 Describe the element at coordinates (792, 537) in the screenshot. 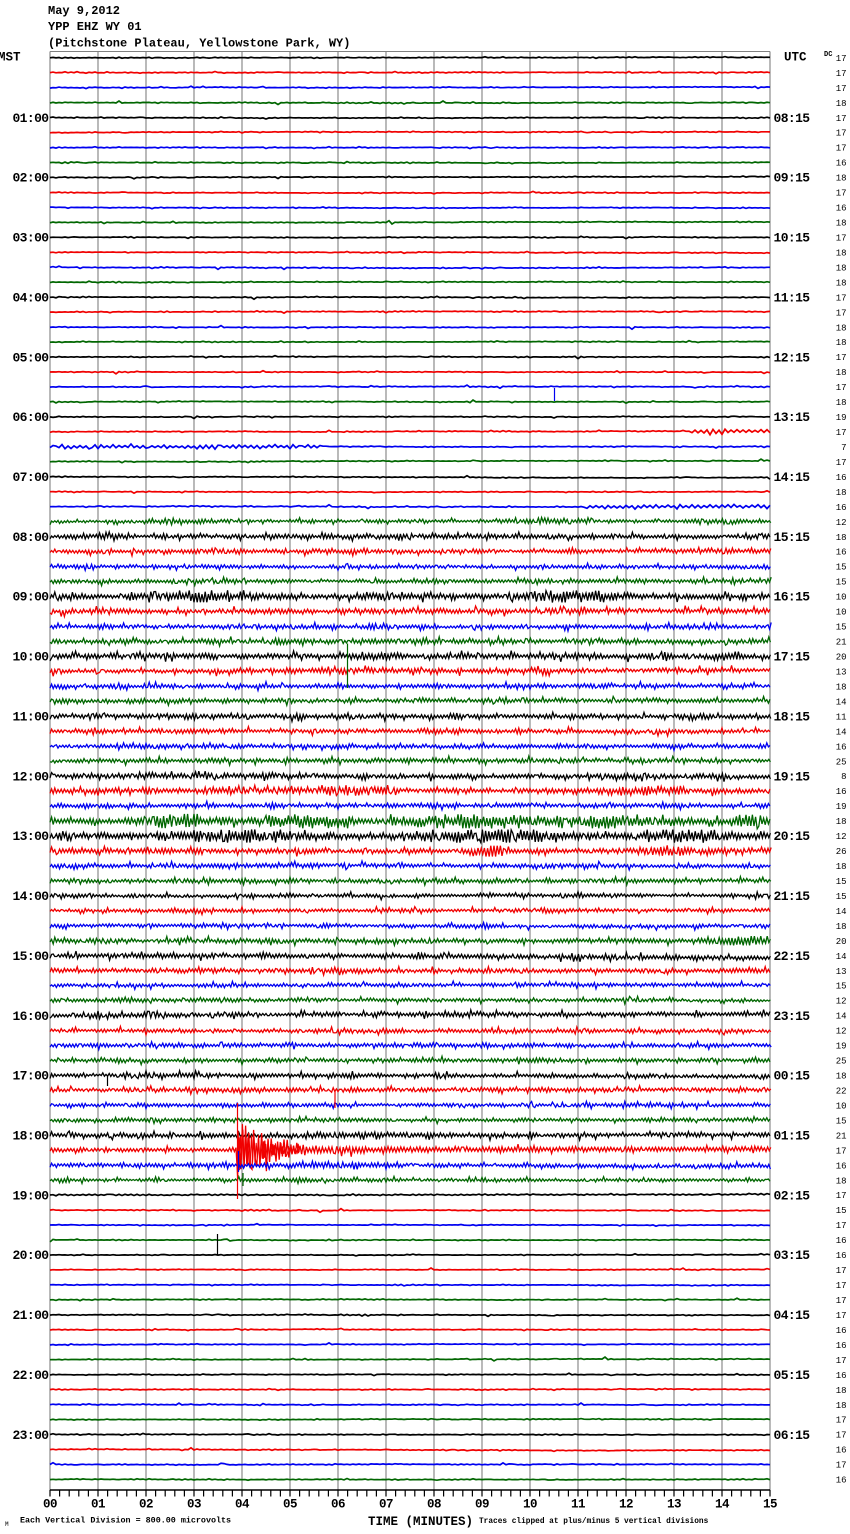

I see `svg-text: 15:15` at that location.